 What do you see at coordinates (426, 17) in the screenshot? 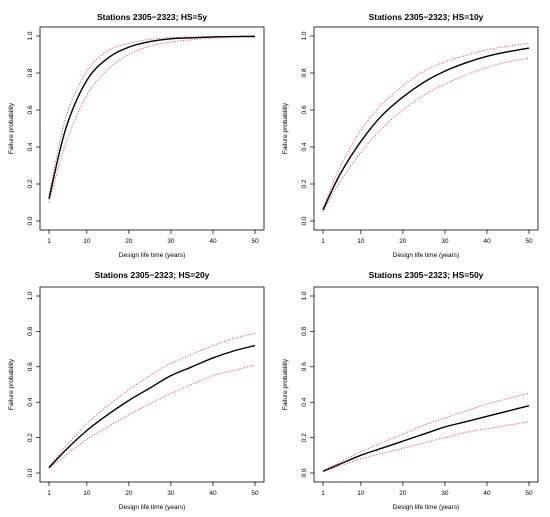
I see `panel-title: Stations 2305−2323; HS=10y` at bounding box center [426, 17].